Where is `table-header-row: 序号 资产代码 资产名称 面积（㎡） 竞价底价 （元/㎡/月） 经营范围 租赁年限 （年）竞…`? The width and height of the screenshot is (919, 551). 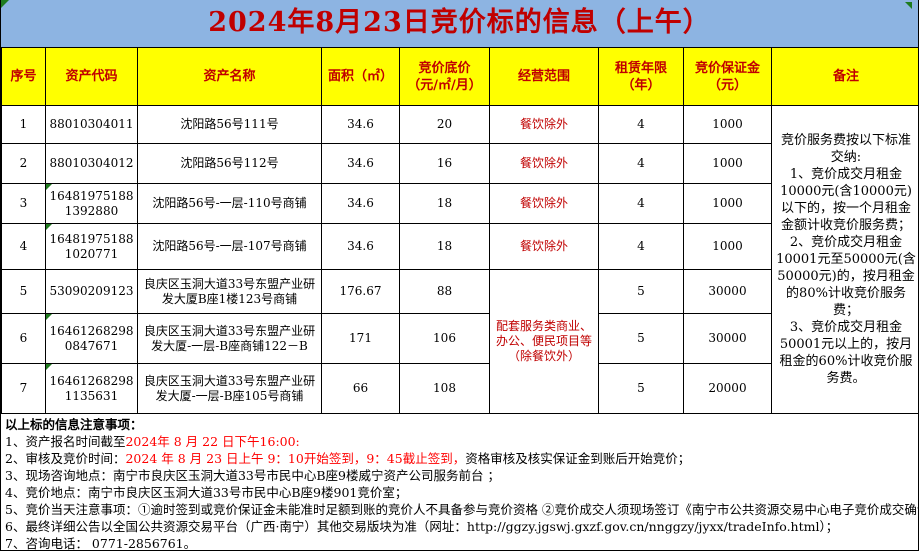 table-header-row: 序号 资产代码 资产名称 面积（㎡） 竞价底价 （元/㎡/月） 经营范围 租赁年限 （年）竞… is located at coordinates (459, 76).